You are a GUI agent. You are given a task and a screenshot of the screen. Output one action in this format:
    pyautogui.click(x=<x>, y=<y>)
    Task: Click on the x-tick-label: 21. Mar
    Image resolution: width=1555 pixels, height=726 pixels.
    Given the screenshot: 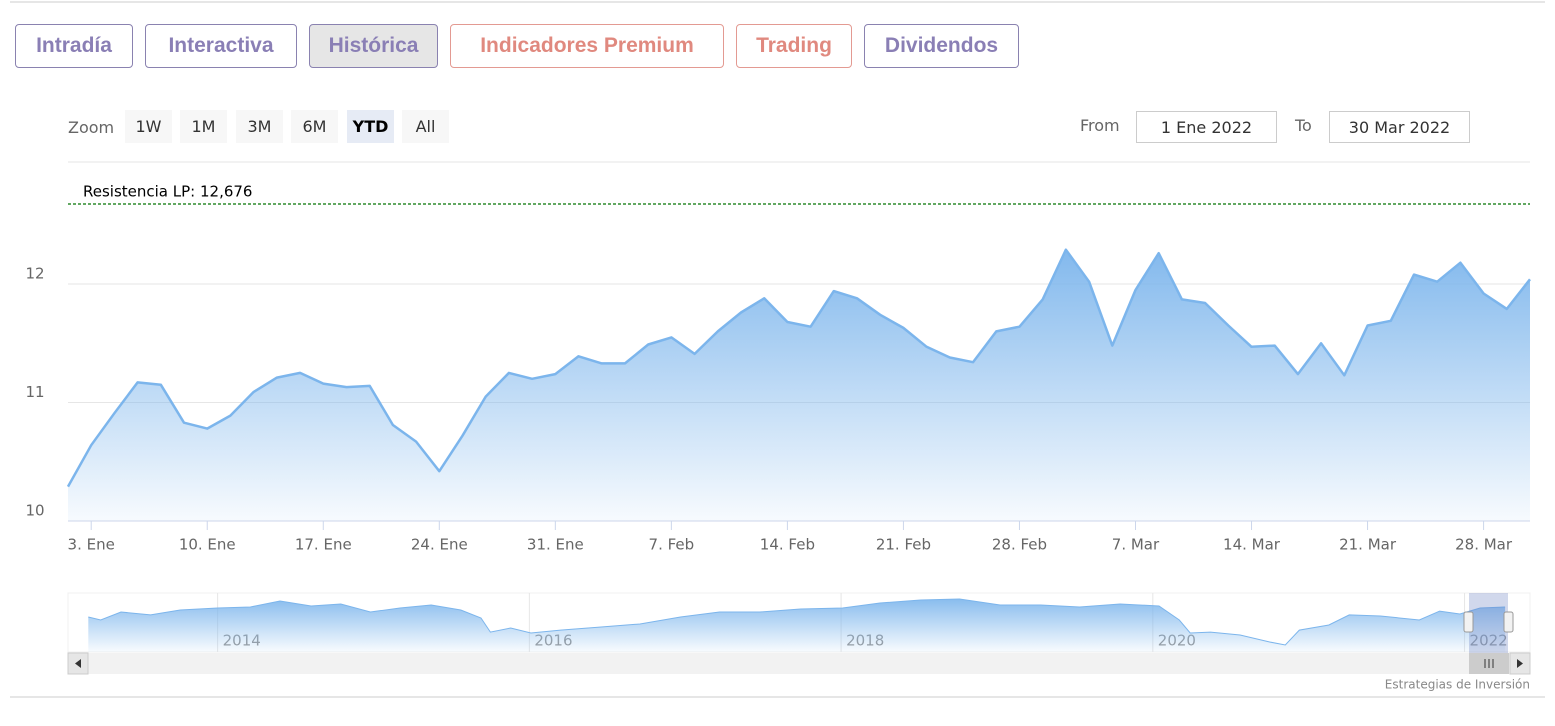 What is the action you would take?
    pyautogui.click(x=1368, y=545)
    